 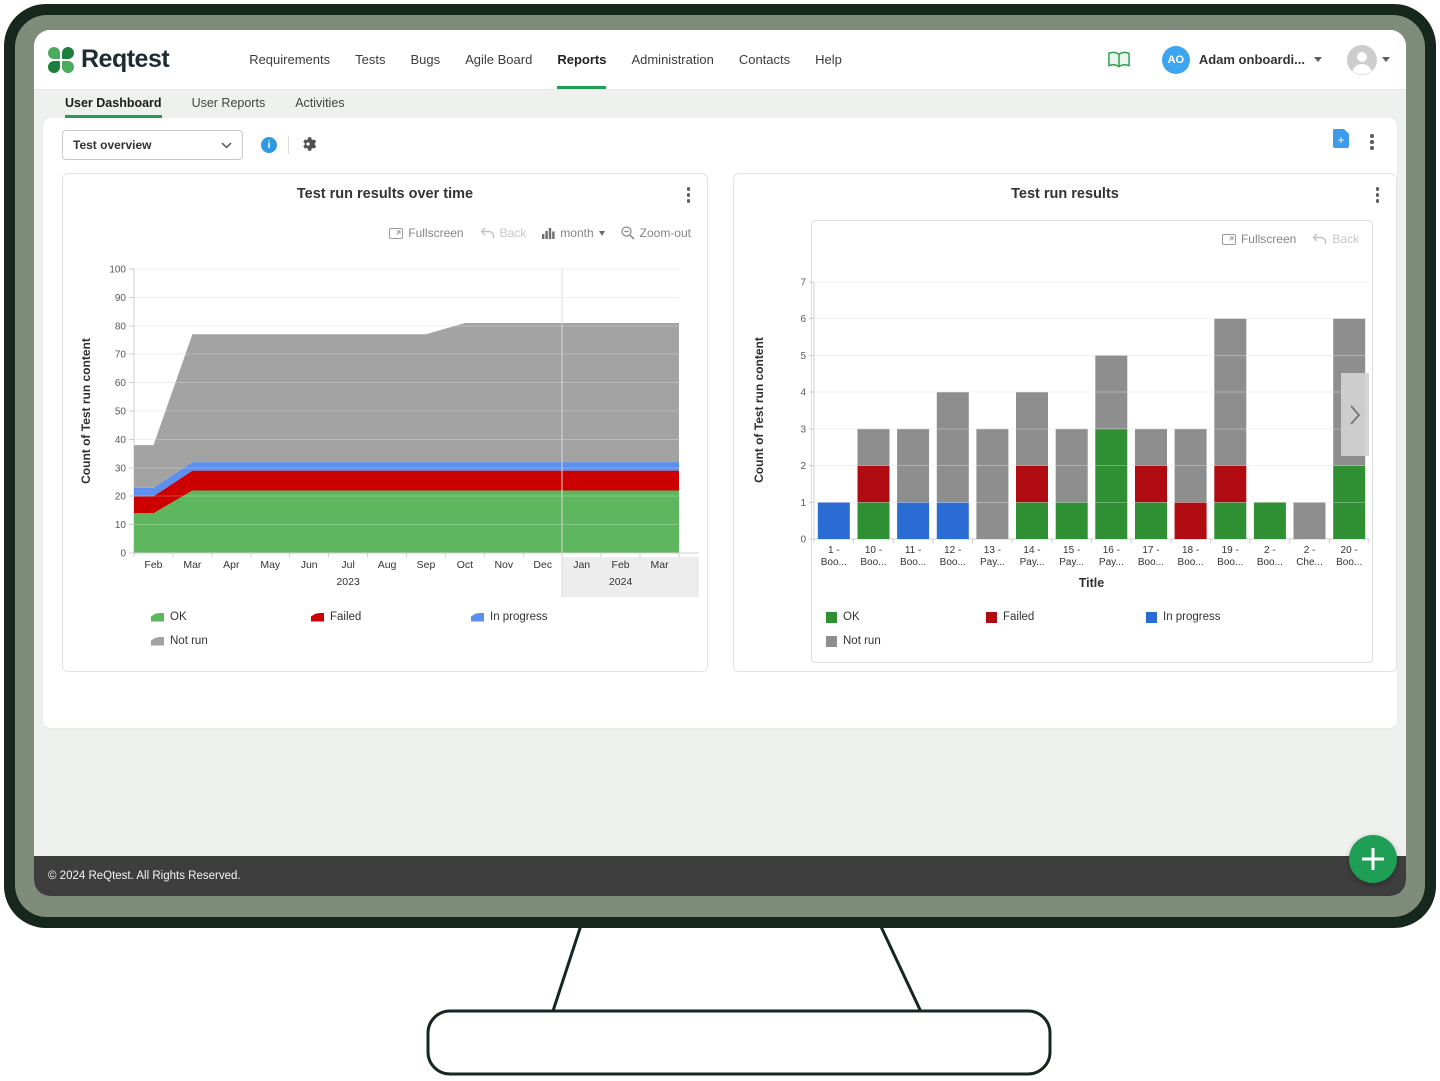 What do you see at coordinates (992, 550) in the screenshot?
I see `axis-label: 13 -` at bounding box center [992, 550].